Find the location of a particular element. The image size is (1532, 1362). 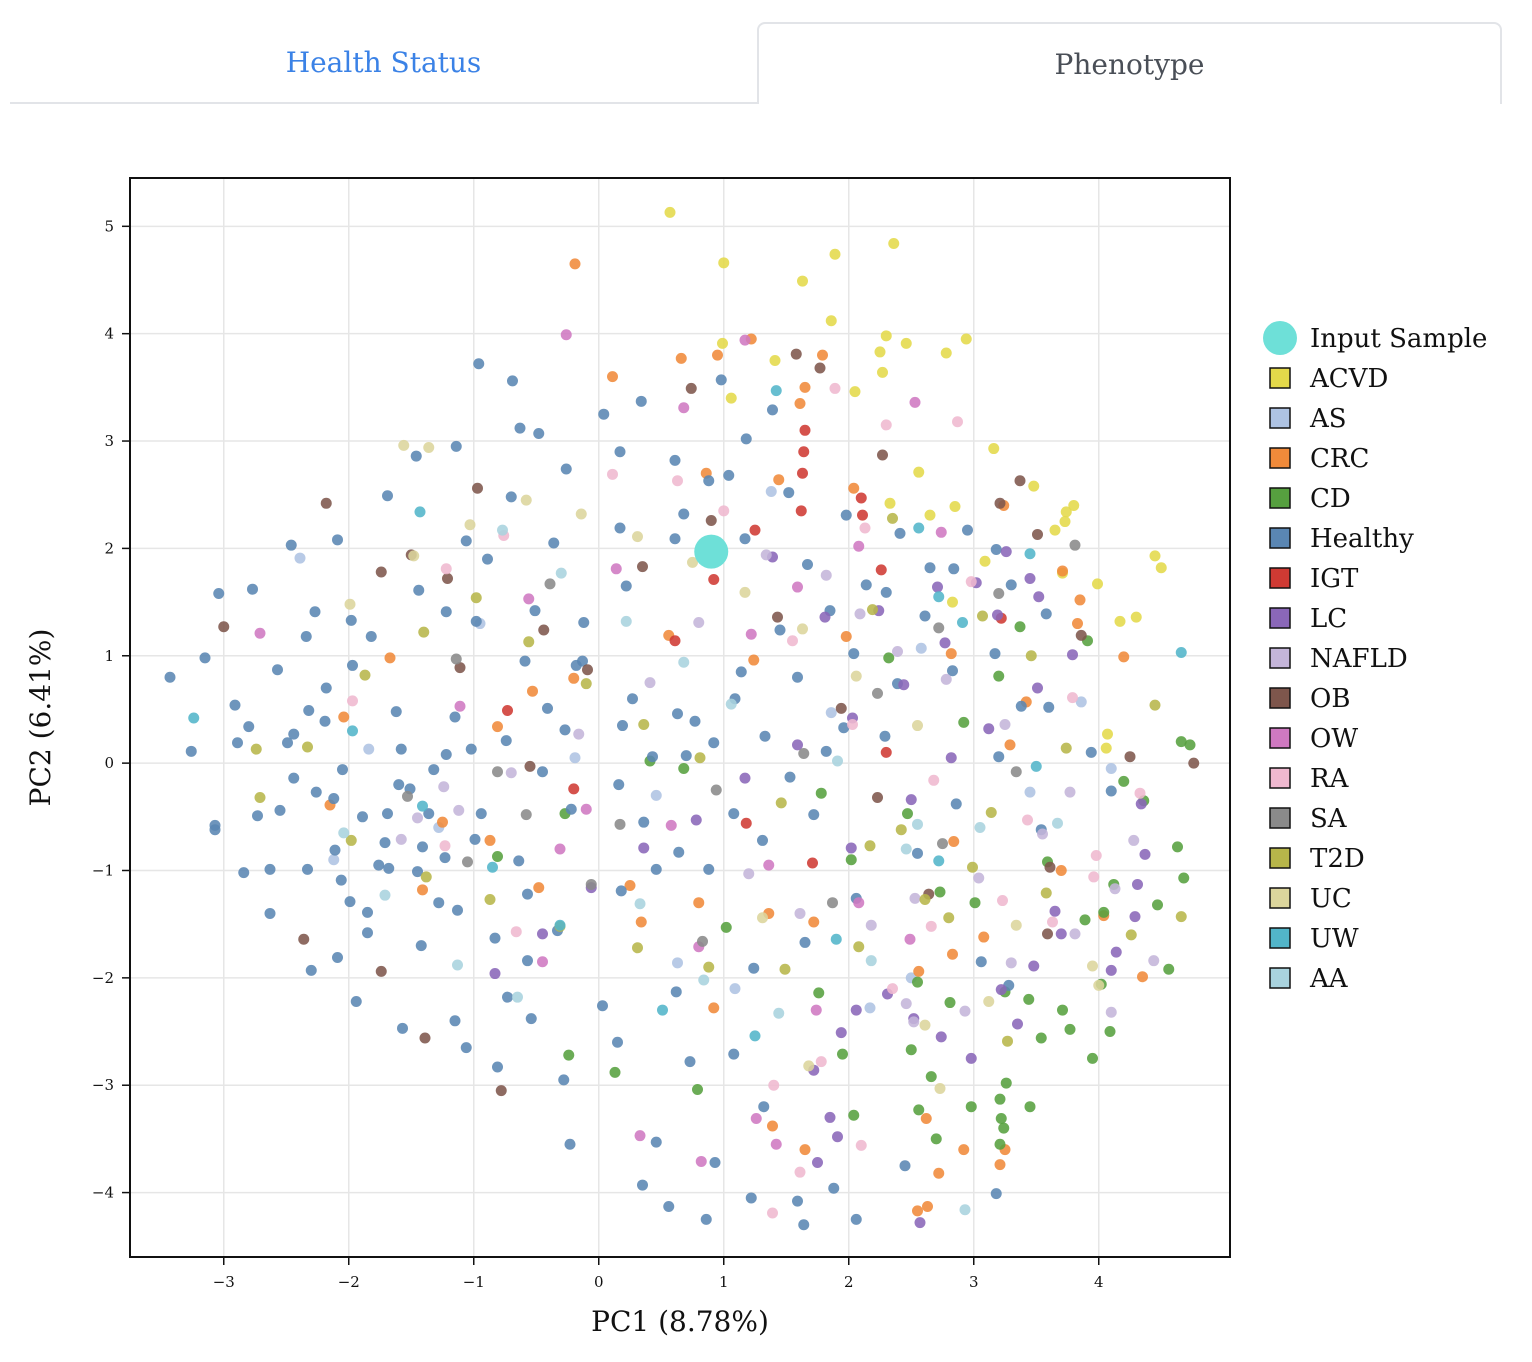

x-tick-label: −2 is located at coordinates (349, 1282).